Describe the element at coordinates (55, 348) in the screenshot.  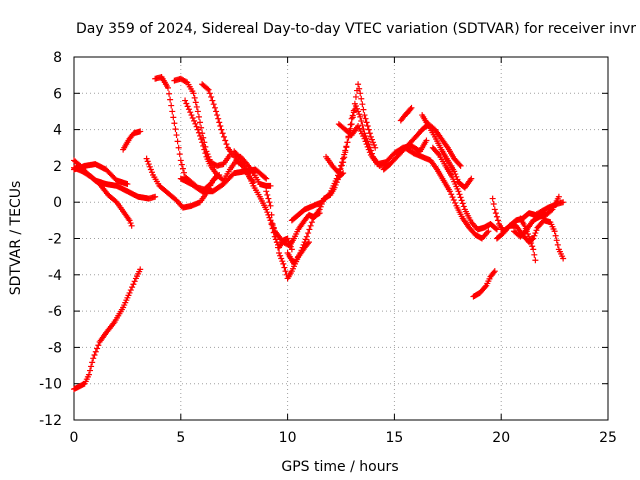
I see `y-tick-label: -8` at that location.